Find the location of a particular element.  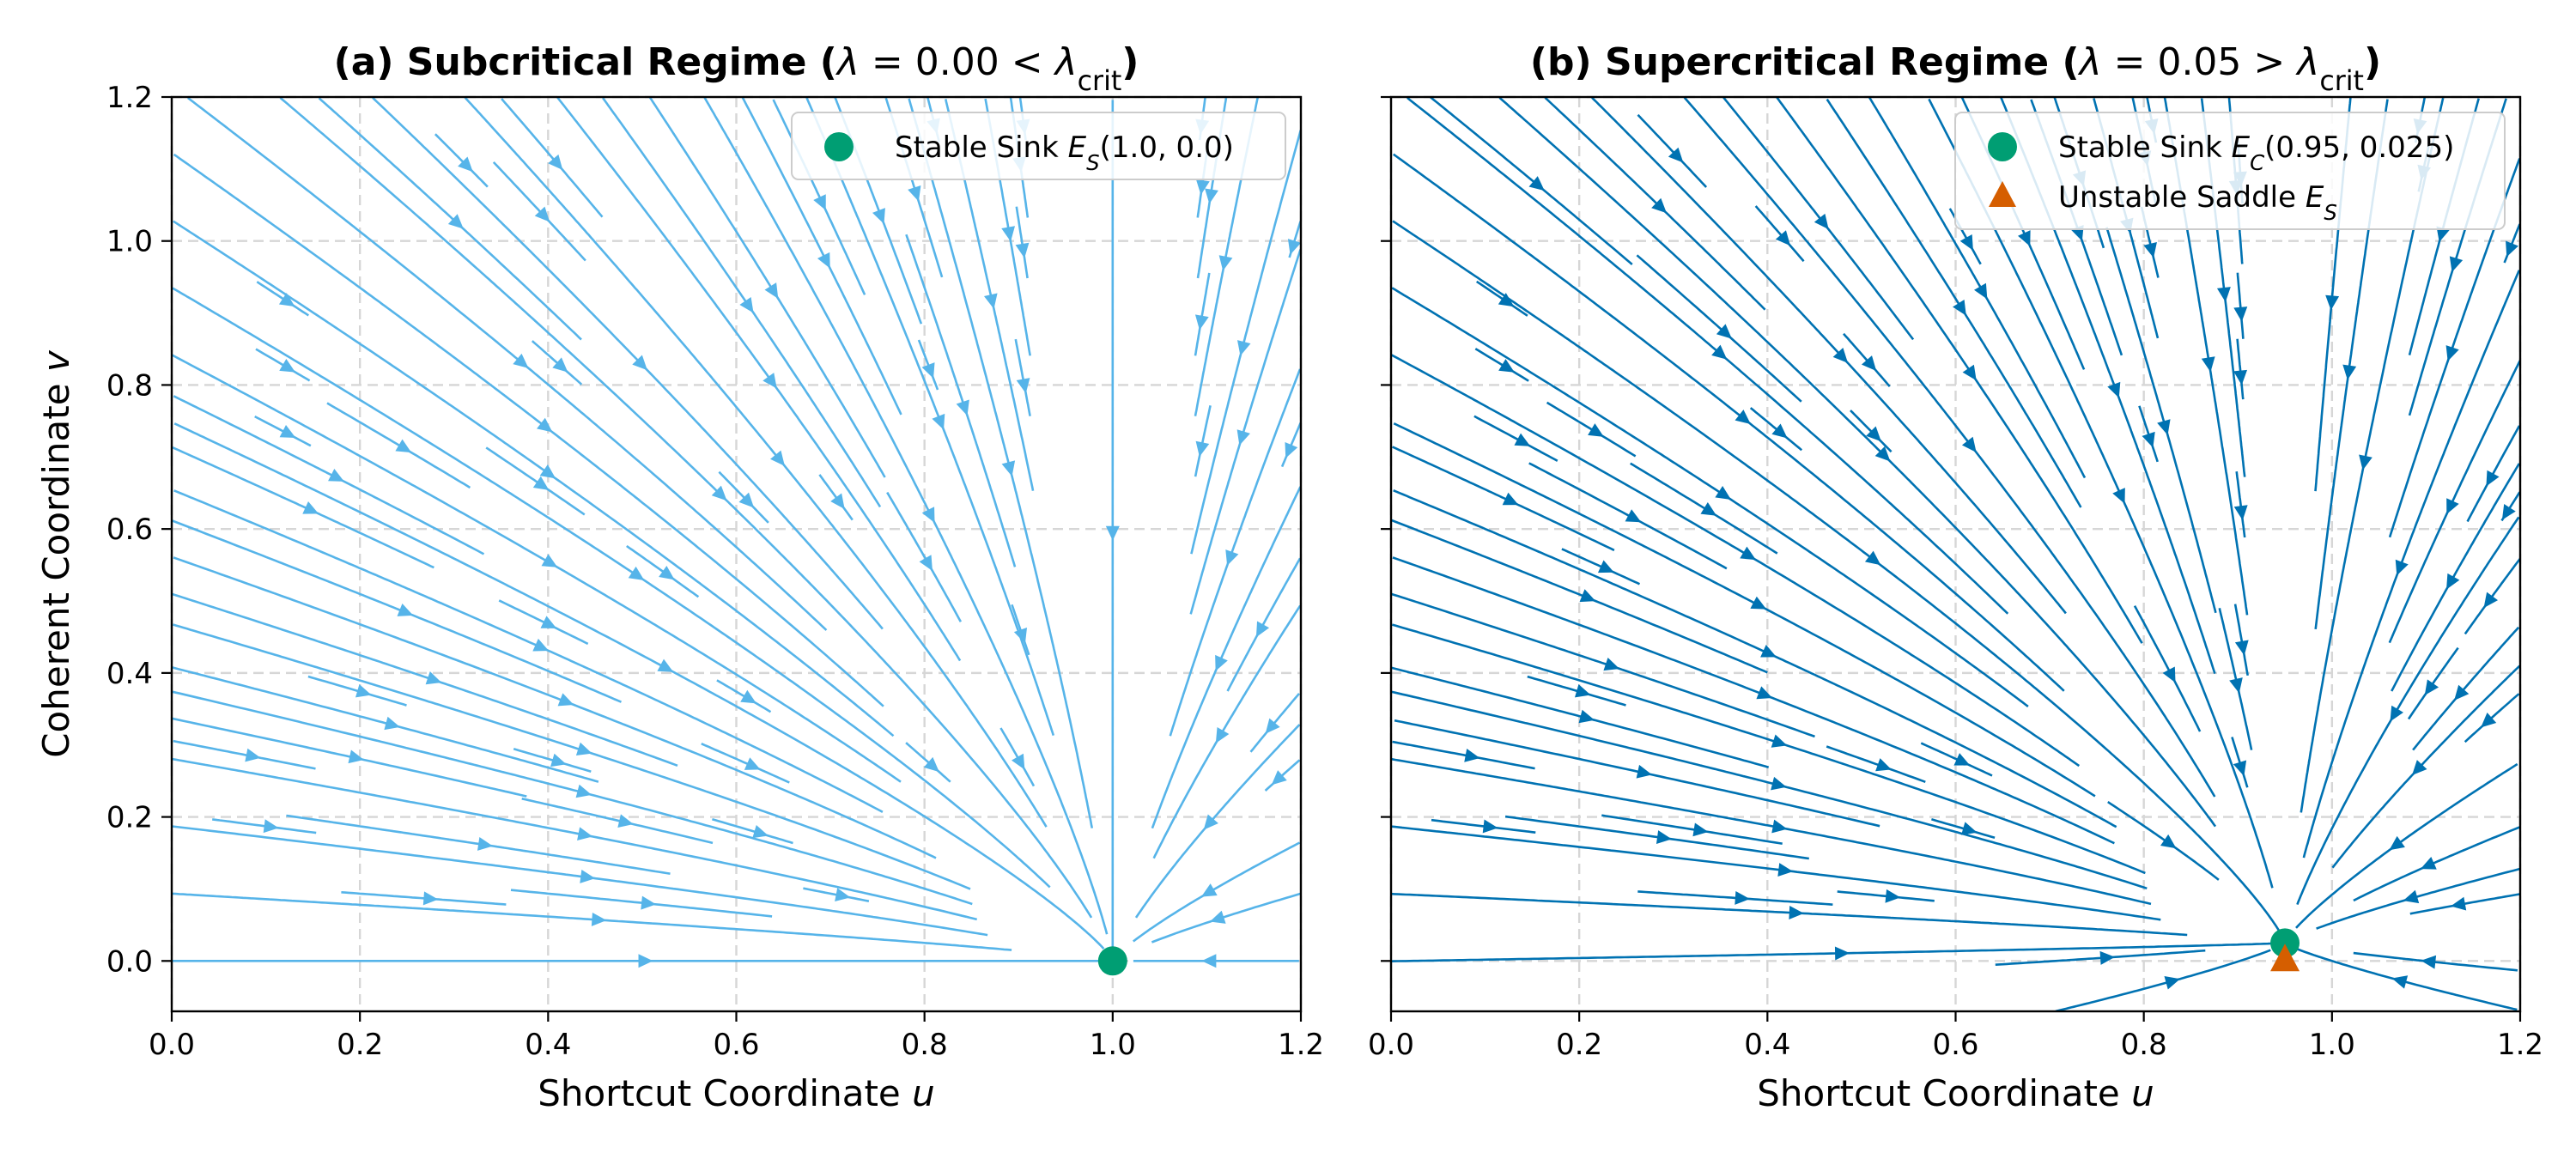

legend-saddle-symbol is located at coordinates (2003, 194).